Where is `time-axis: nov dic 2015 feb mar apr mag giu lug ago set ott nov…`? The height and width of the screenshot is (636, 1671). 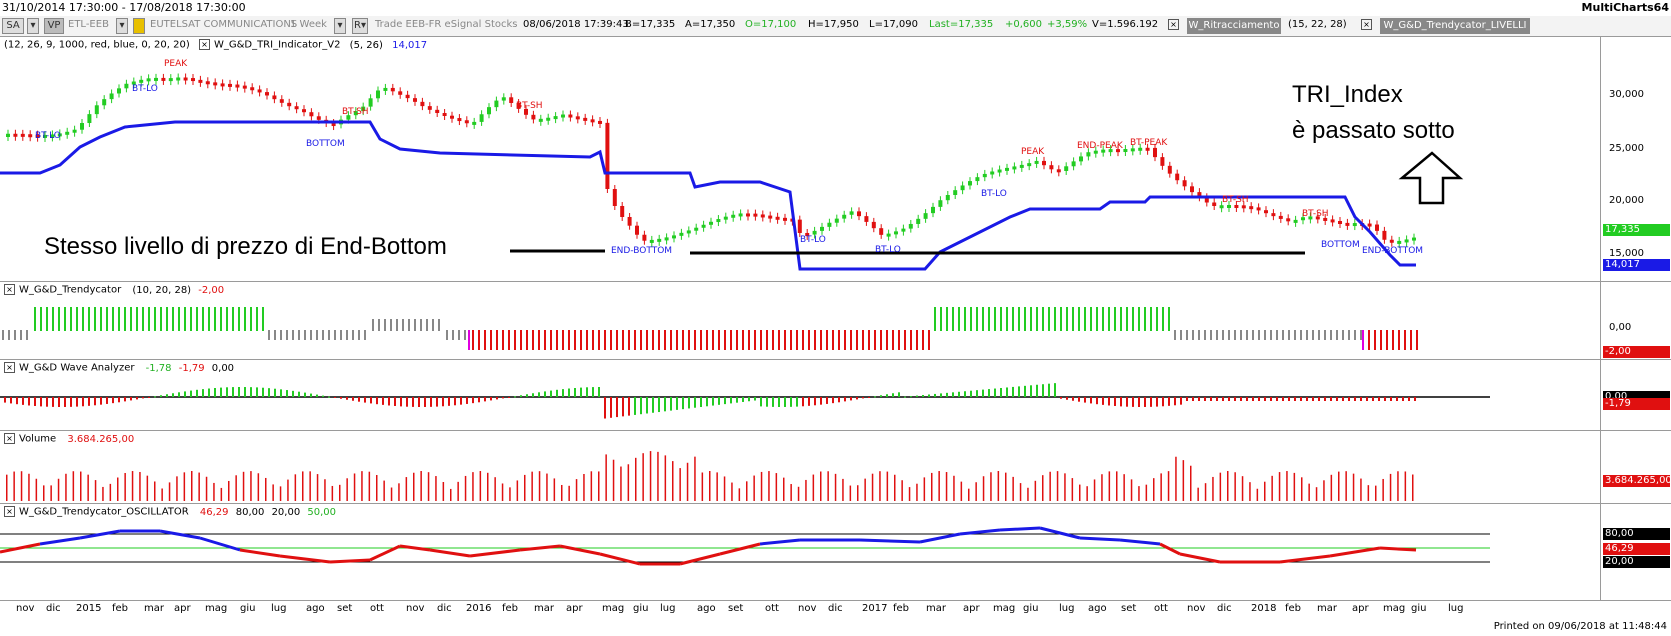
time-axis: nov dic 2015 feb mar apr mag giu lug ago set ott nov… is located at coordinates (835, 609).